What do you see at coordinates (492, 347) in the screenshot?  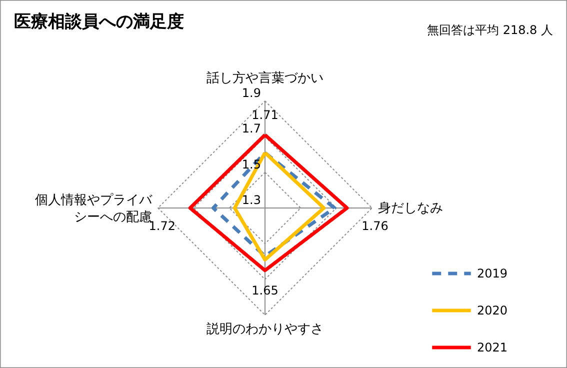 I see `legend-label: 2021` at bounding box center [492, 347].